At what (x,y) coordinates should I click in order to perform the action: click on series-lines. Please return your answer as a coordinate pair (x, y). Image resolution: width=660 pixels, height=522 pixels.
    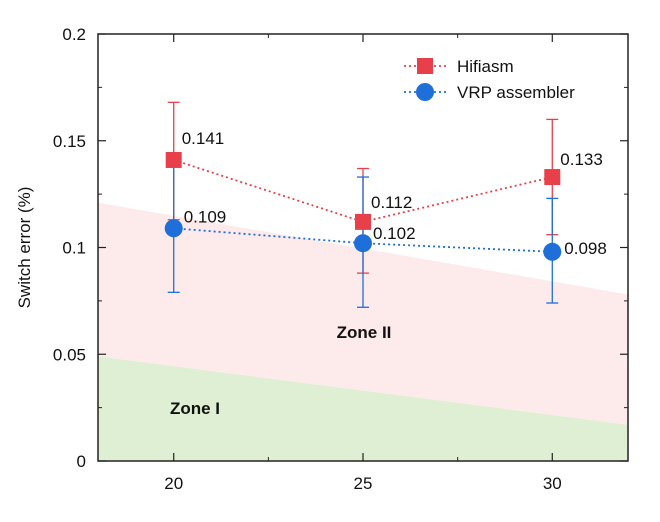
    Looking at the image, I should click on (363, 206).